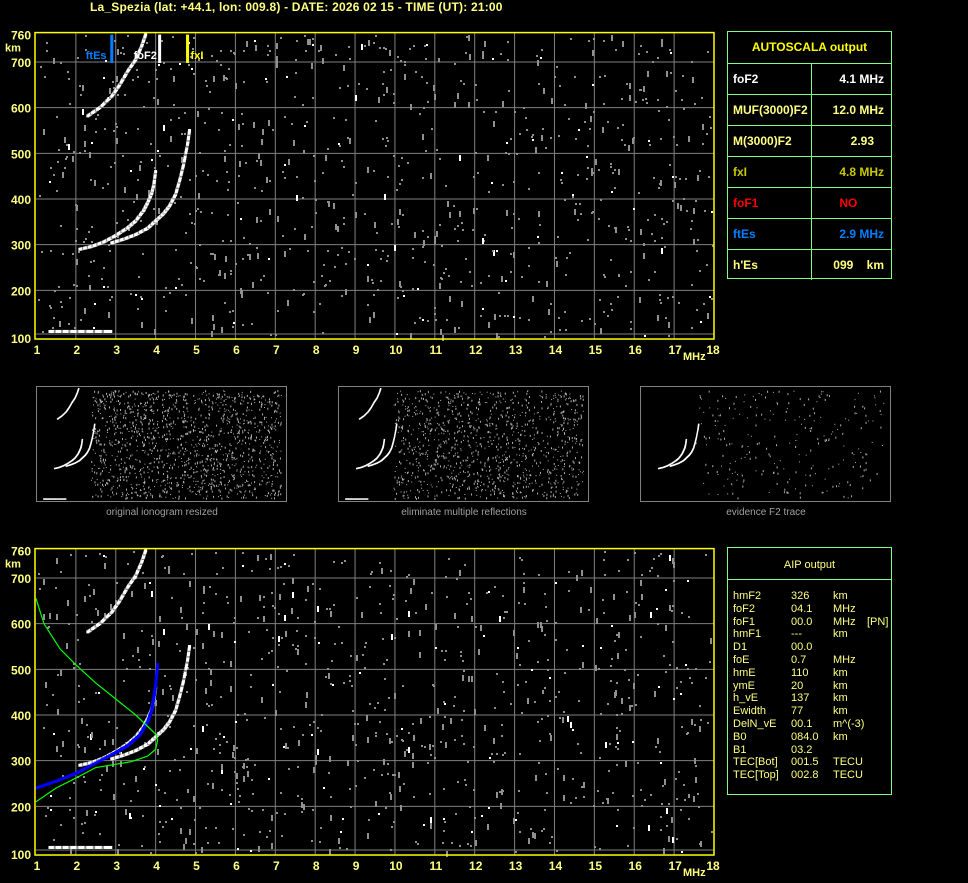 This screenshot has width=968, height=883. What do you see at coordinates (183, 684) in the screenshot?
I see `x-trace-point` at bounding box center [183, 684].